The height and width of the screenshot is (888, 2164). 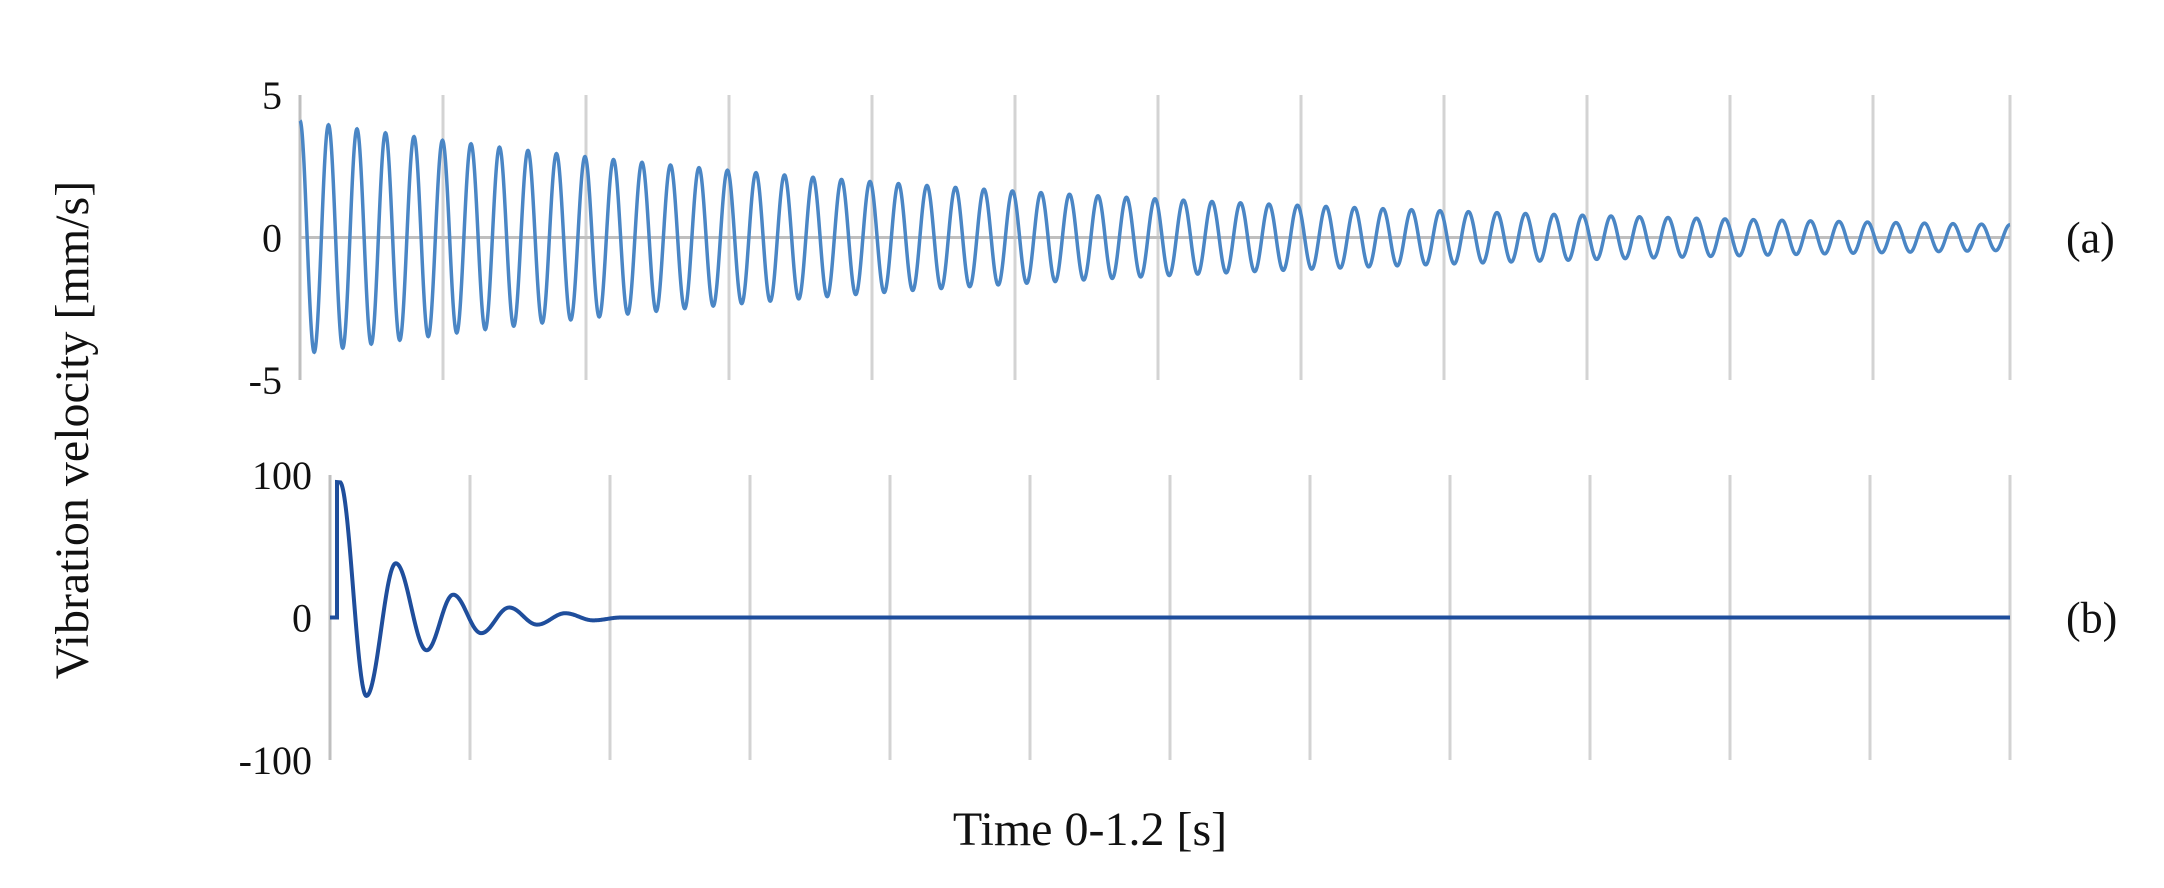 I want to click on panel-b-label: (b), so click(x=2091, y=618).